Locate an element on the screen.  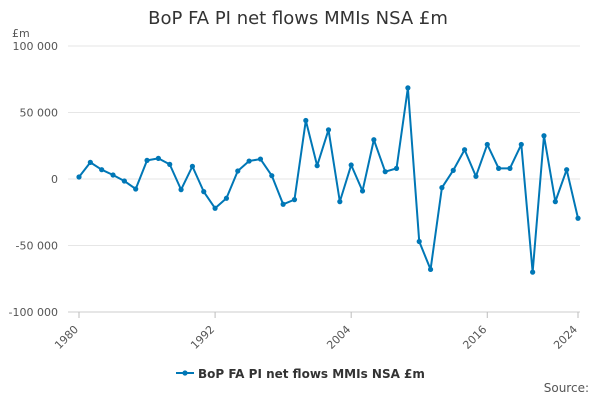
y-tick-label: 50 000 is located at coordinates (39, 113).